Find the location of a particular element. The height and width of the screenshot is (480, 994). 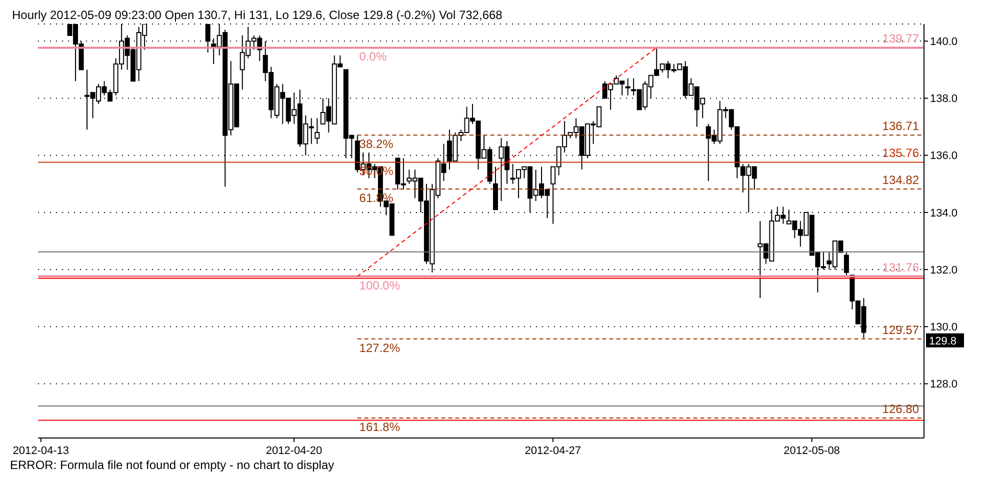

ref-line-label: 129.57 is located at coordinates (901, 329).